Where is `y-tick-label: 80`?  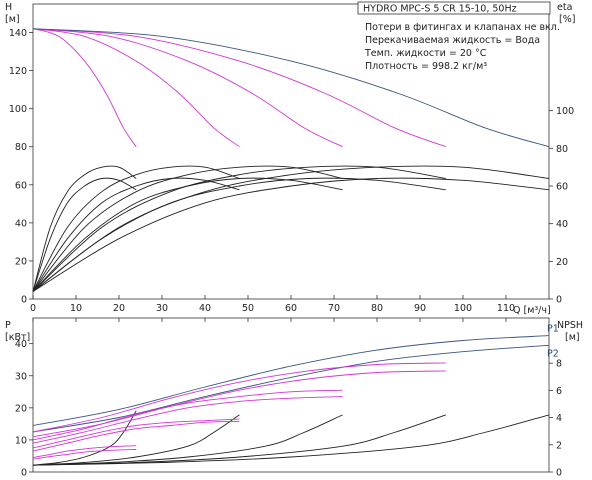 y-tick-label: 80 is located at coordinates (21, 147).